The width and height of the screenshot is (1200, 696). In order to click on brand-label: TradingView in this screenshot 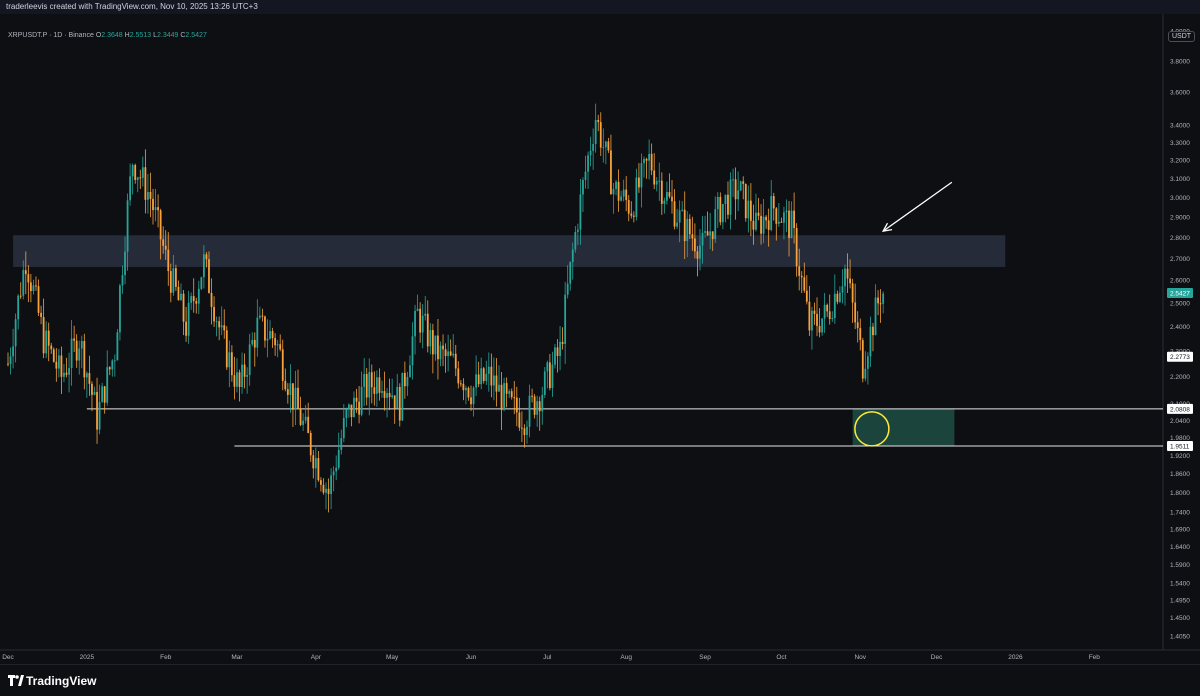, I will do `click(61, 681)`.